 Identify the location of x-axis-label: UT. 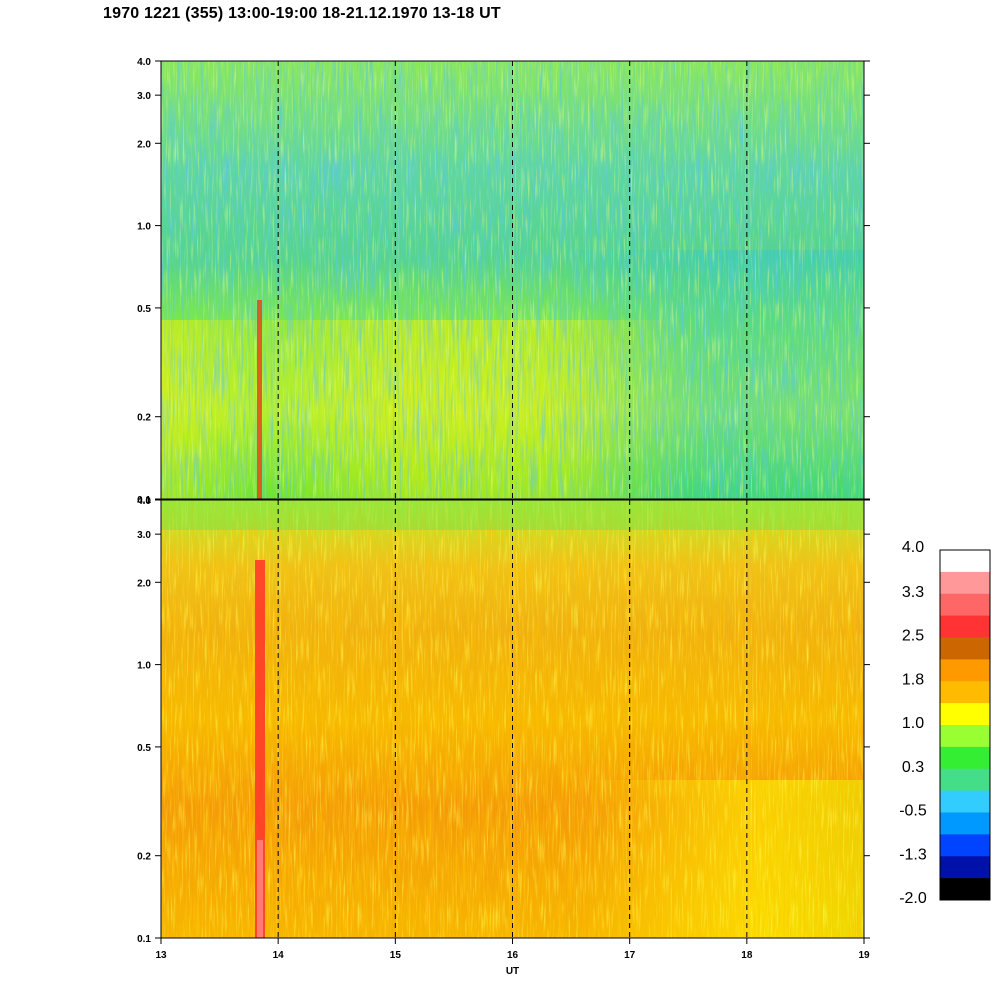
(512, 971).